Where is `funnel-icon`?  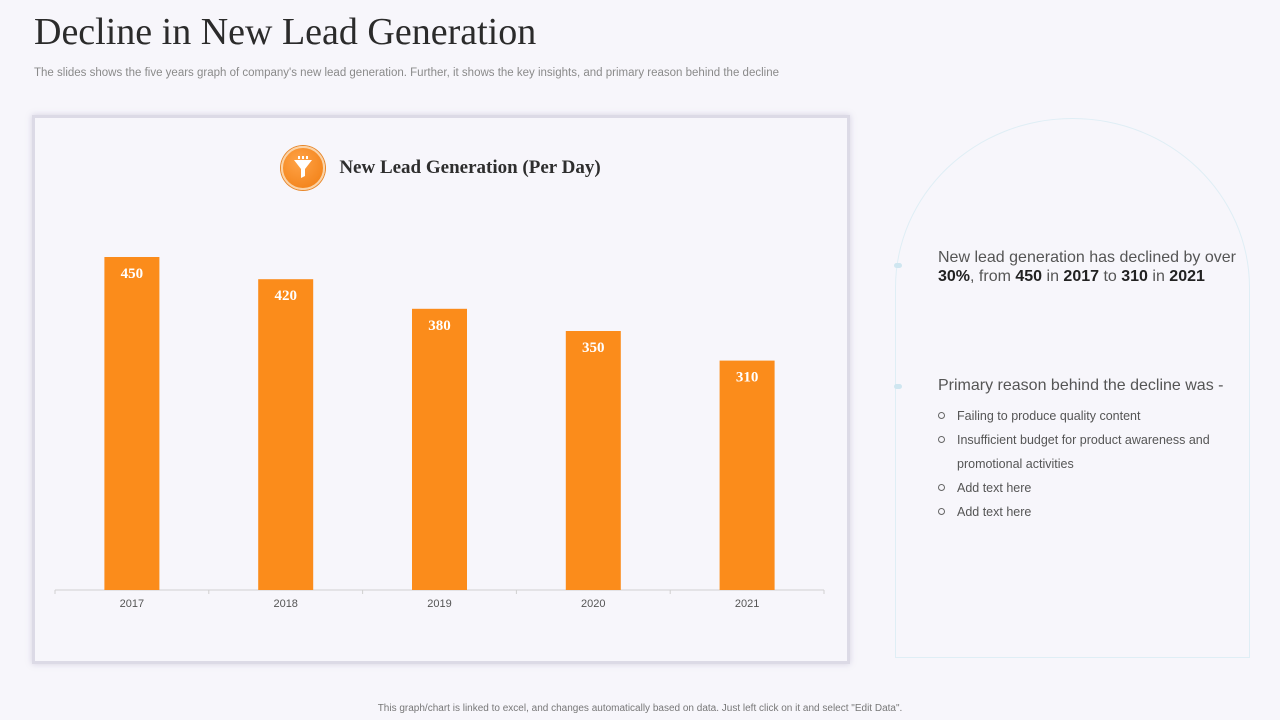
funnel-icon is located at coordinates (303, 168).